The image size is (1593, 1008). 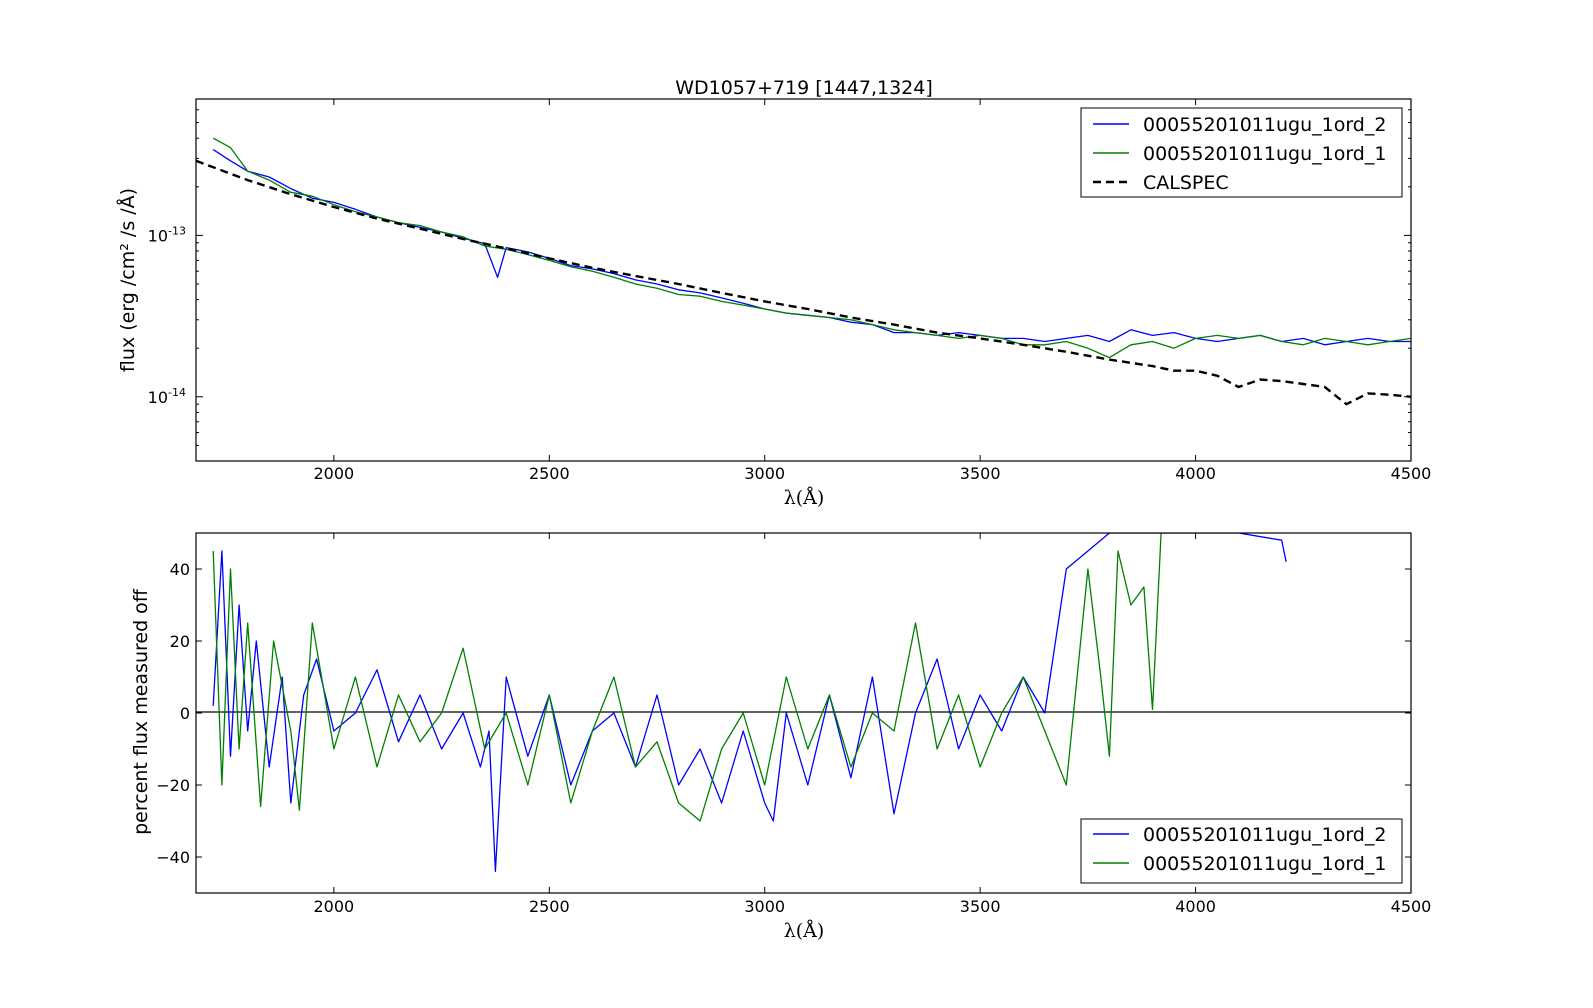 What do you see at coordinates (127, 280) in the screenshot?
I see `flux-y-axis-label: flux (erg /cm² /s /Å)` at bounding box center [127, 280].